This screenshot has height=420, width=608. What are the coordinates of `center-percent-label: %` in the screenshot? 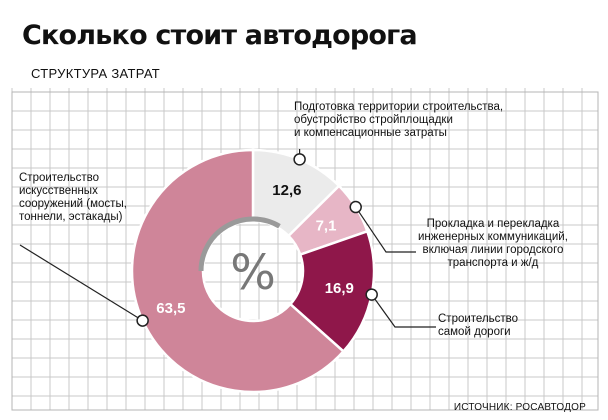 It's located at (253, 273).